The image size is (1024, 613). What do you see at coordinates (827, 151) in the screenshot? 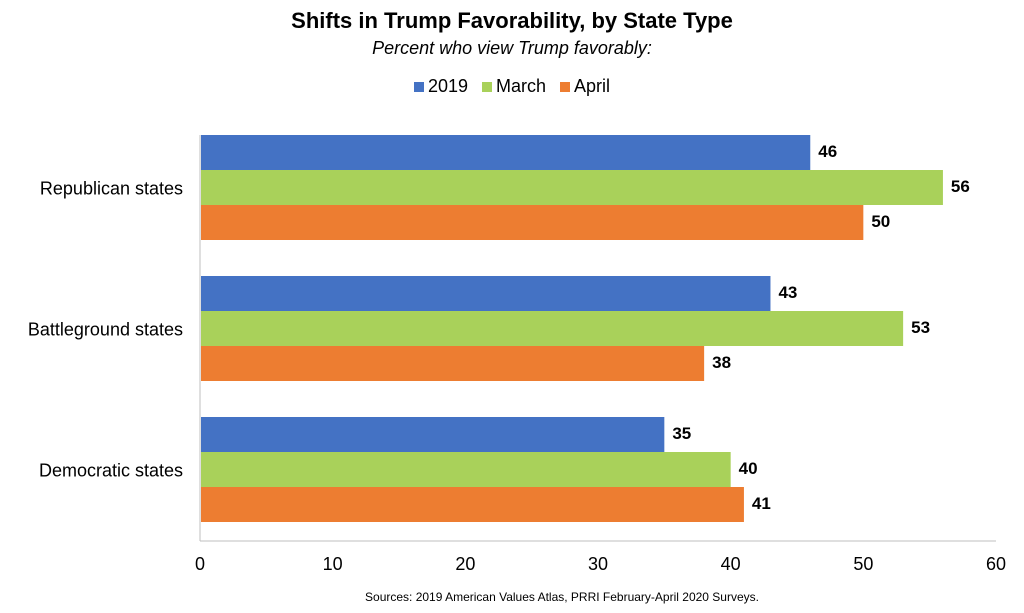
I see `data-label: 46` at bounding box center [827, 151].